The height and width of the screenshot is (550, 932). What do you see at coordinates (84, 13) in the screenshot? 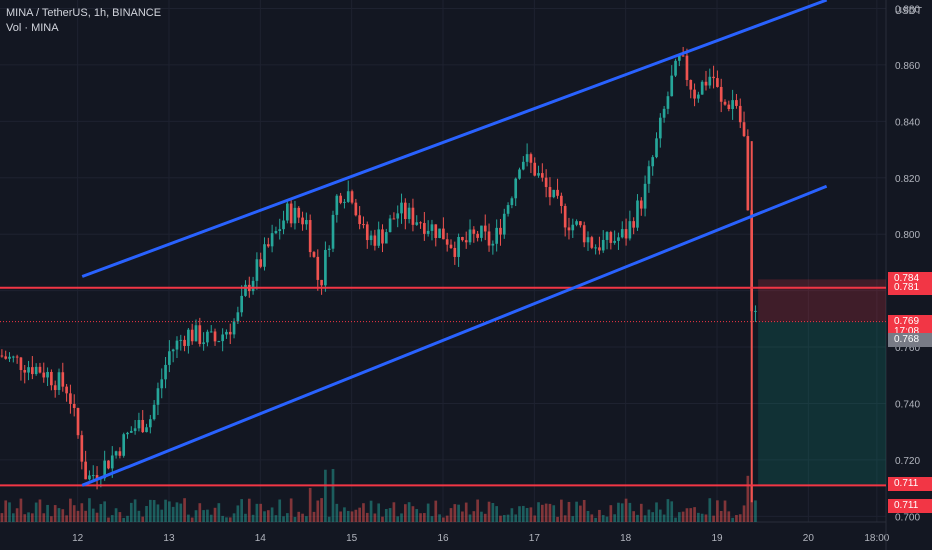
I see `symbol-title: MINA / TetherUS, 1h, BINANCE` at bounding box center [84, 13].